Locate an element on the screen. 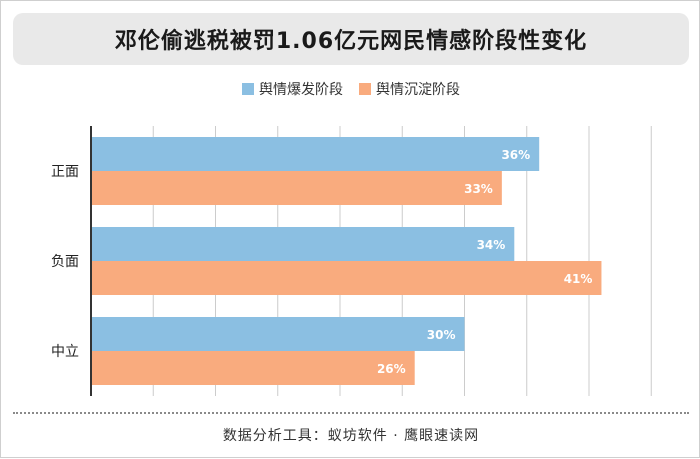 The height and width of the screenshot is (459, 700). legend-item-settle: 舆情沉淀阶段 is located at coordinates (409, 89).